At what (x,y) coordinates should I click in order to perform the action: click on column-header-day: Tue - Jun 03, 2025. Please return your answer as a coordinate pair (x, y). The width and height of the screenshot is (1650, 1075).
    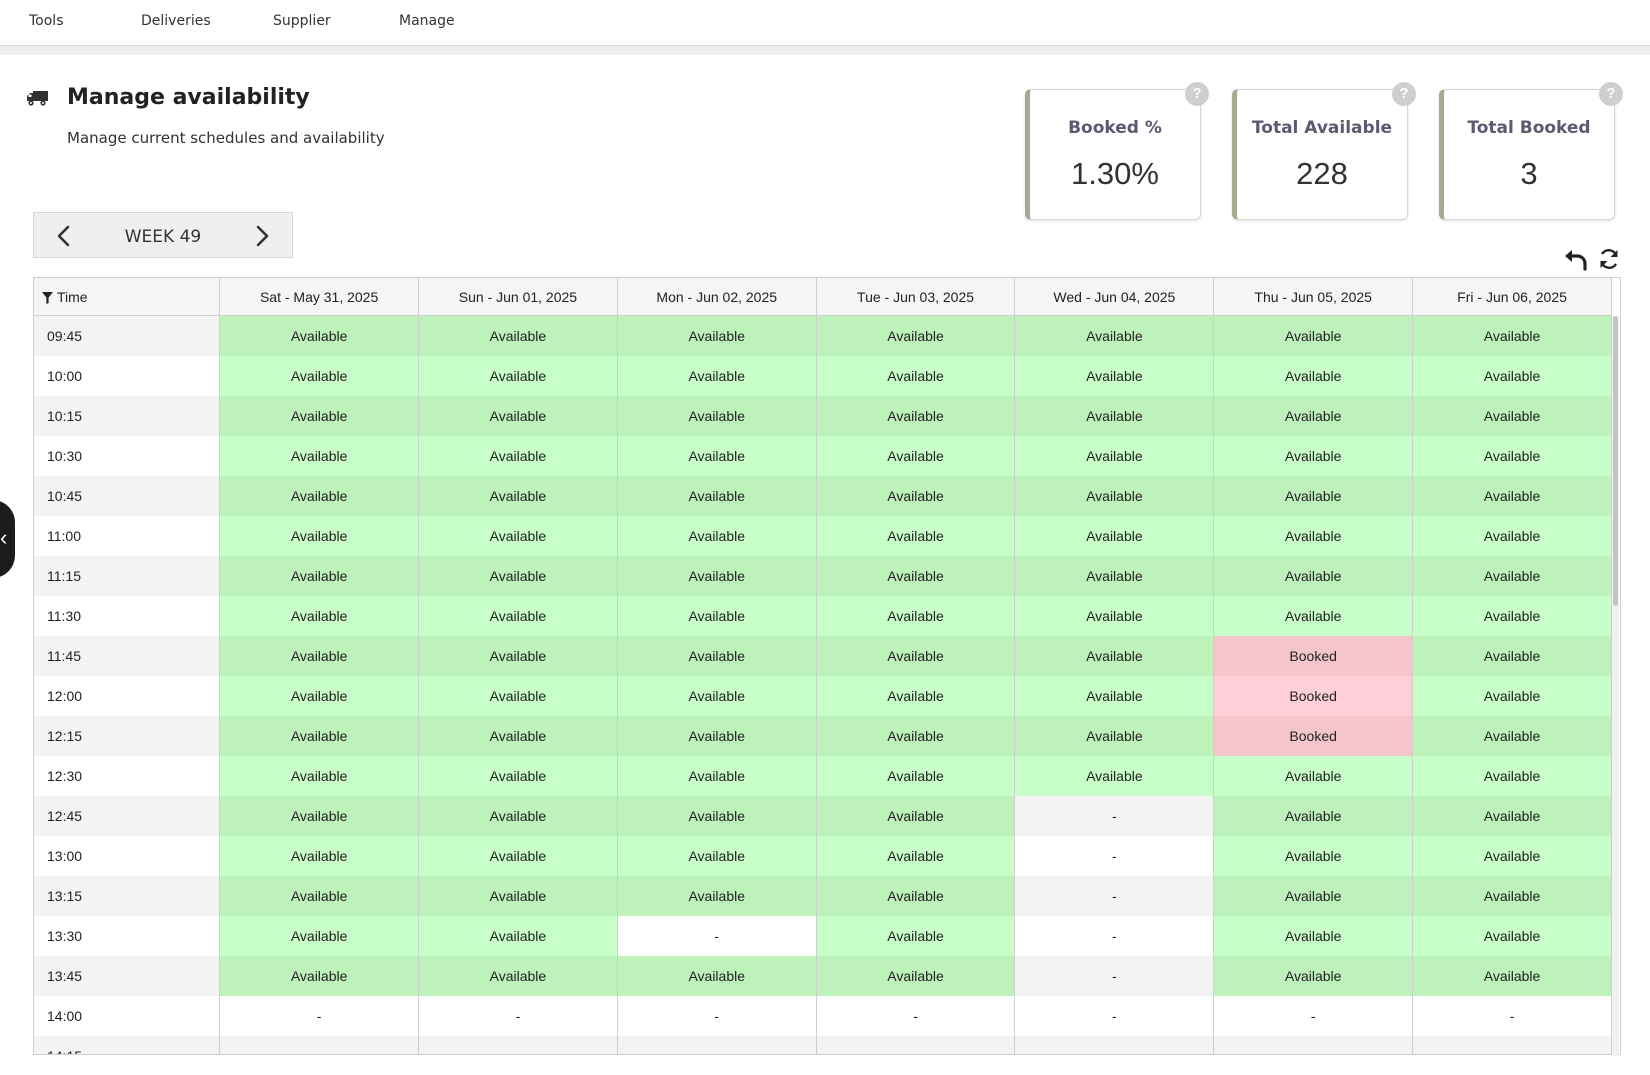
    Looking at the image, I should click on (916, 297).